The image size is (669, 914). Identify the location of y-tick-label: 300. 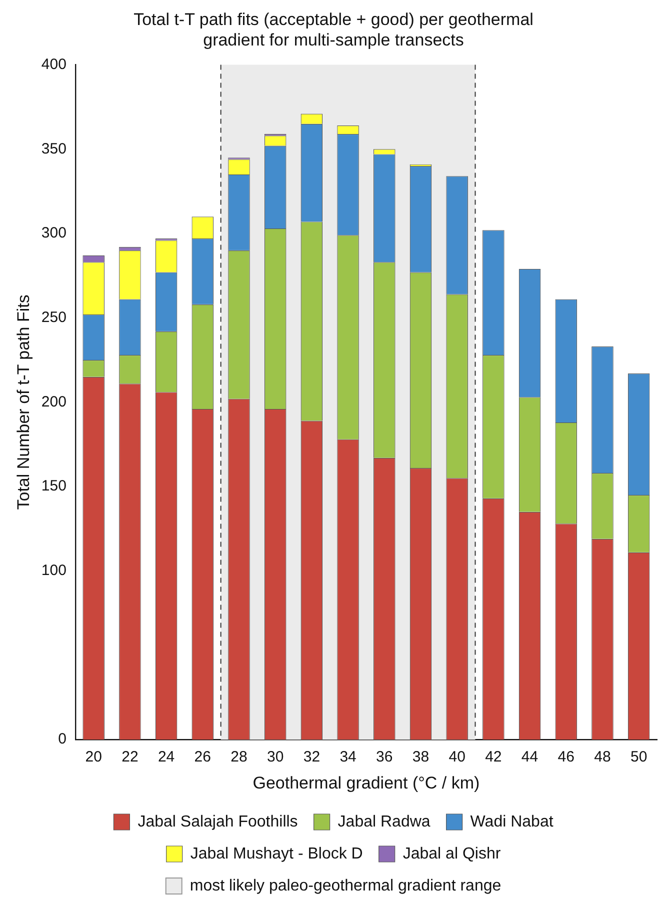
(53, 233).